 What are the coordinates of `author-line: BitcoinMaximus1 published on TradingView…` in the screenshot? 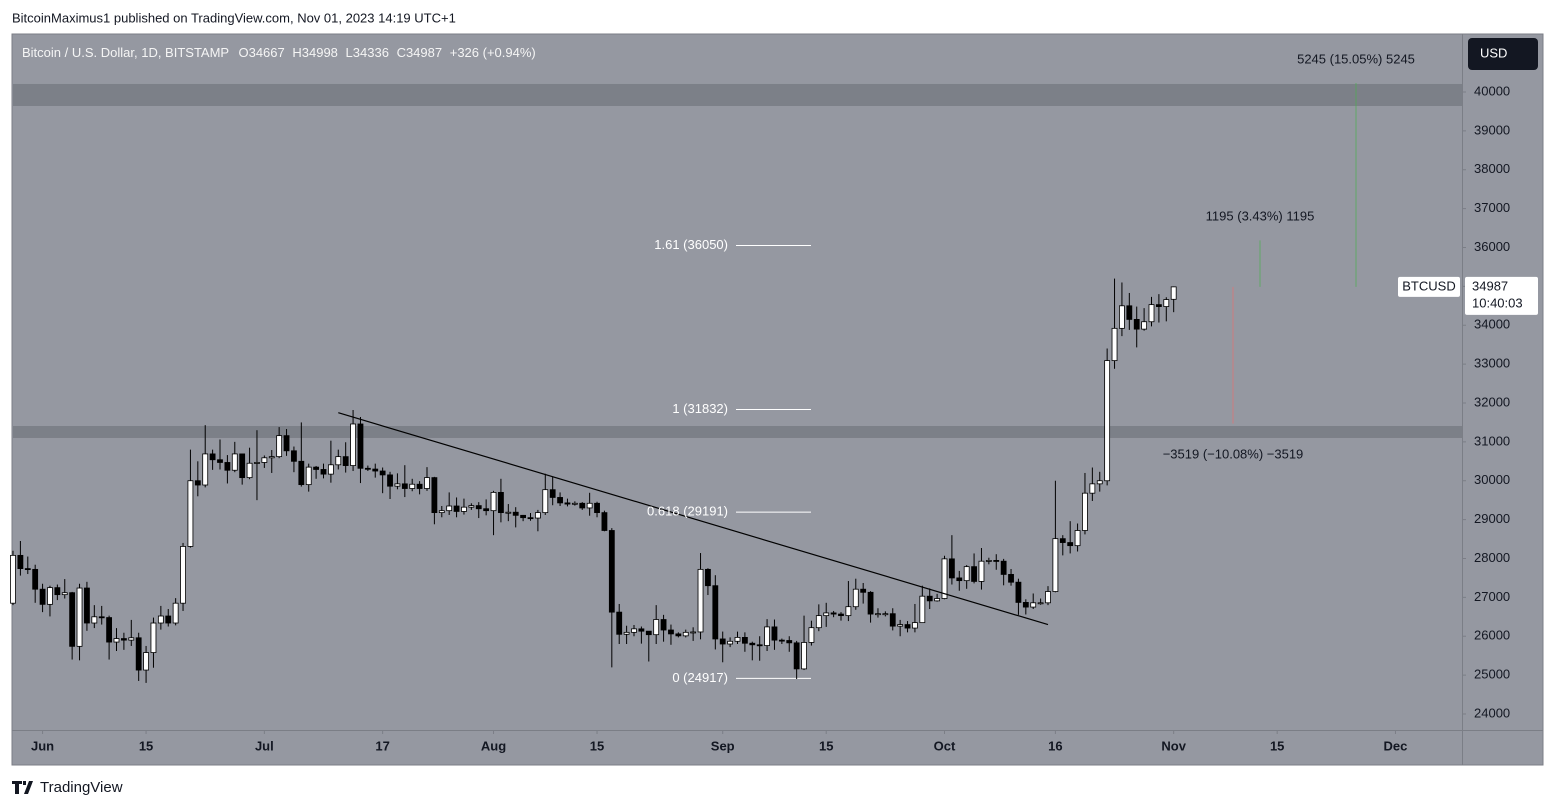 It's located at (234, 17).